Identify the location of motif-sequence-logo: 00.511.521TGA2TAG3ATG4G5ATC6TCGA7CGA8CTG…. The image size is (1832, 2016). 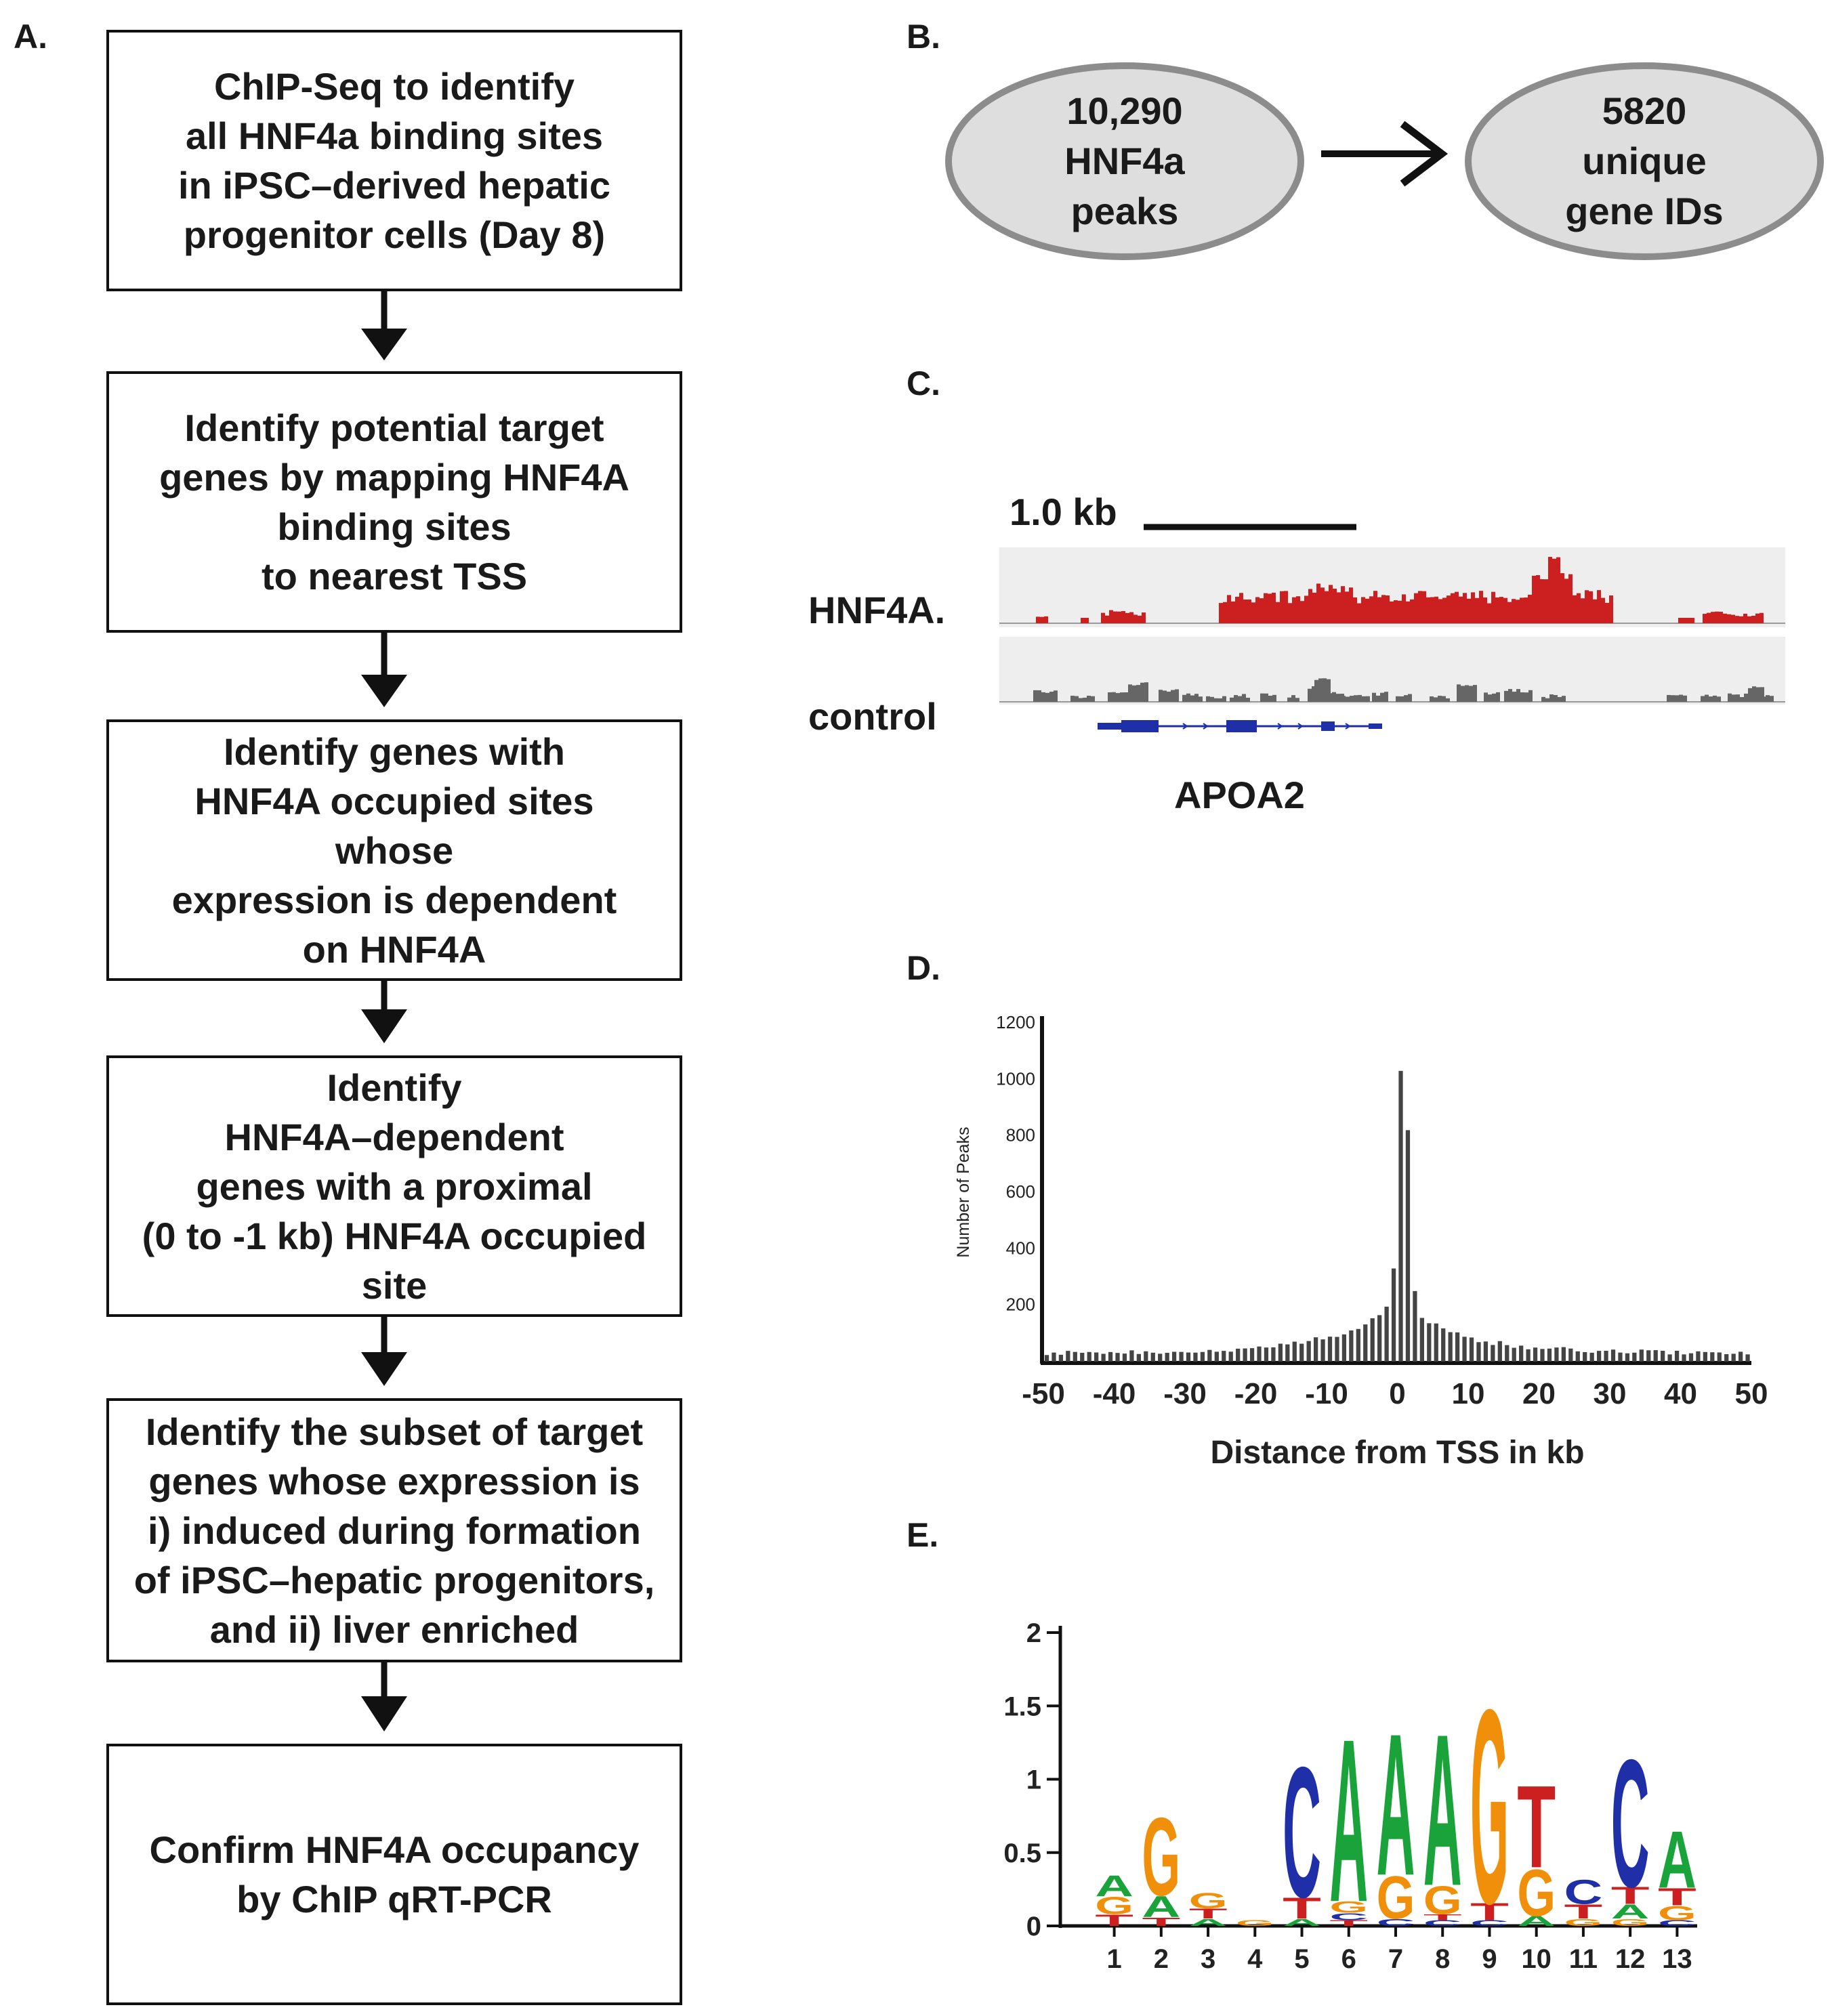
(1350, 1796).